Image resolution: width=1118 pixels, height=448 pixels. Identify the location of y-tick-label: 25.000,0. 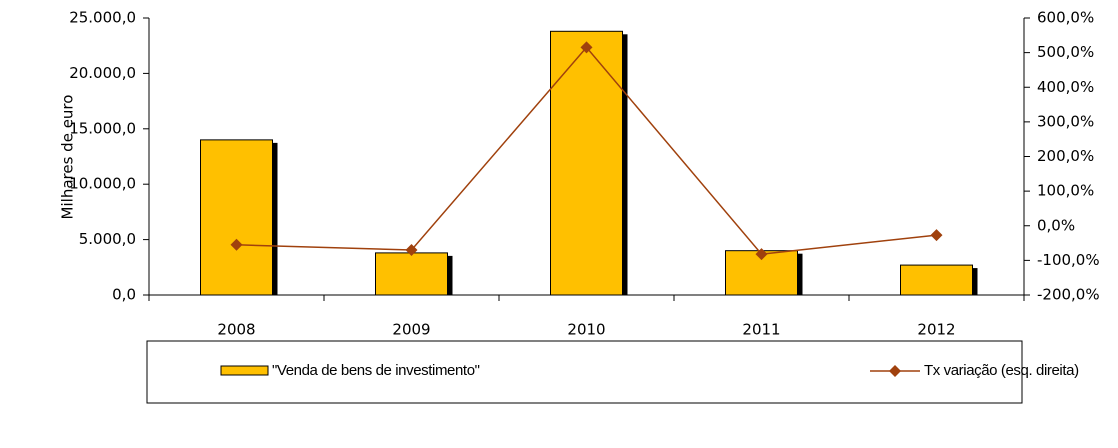
(102, 18).